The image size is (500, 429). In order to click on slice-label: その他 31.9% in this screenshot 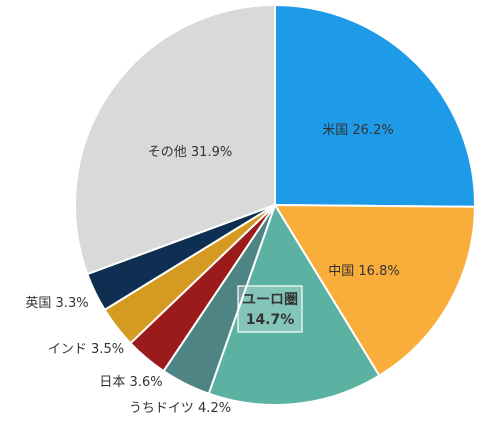, I will do `click(190, 152)`.